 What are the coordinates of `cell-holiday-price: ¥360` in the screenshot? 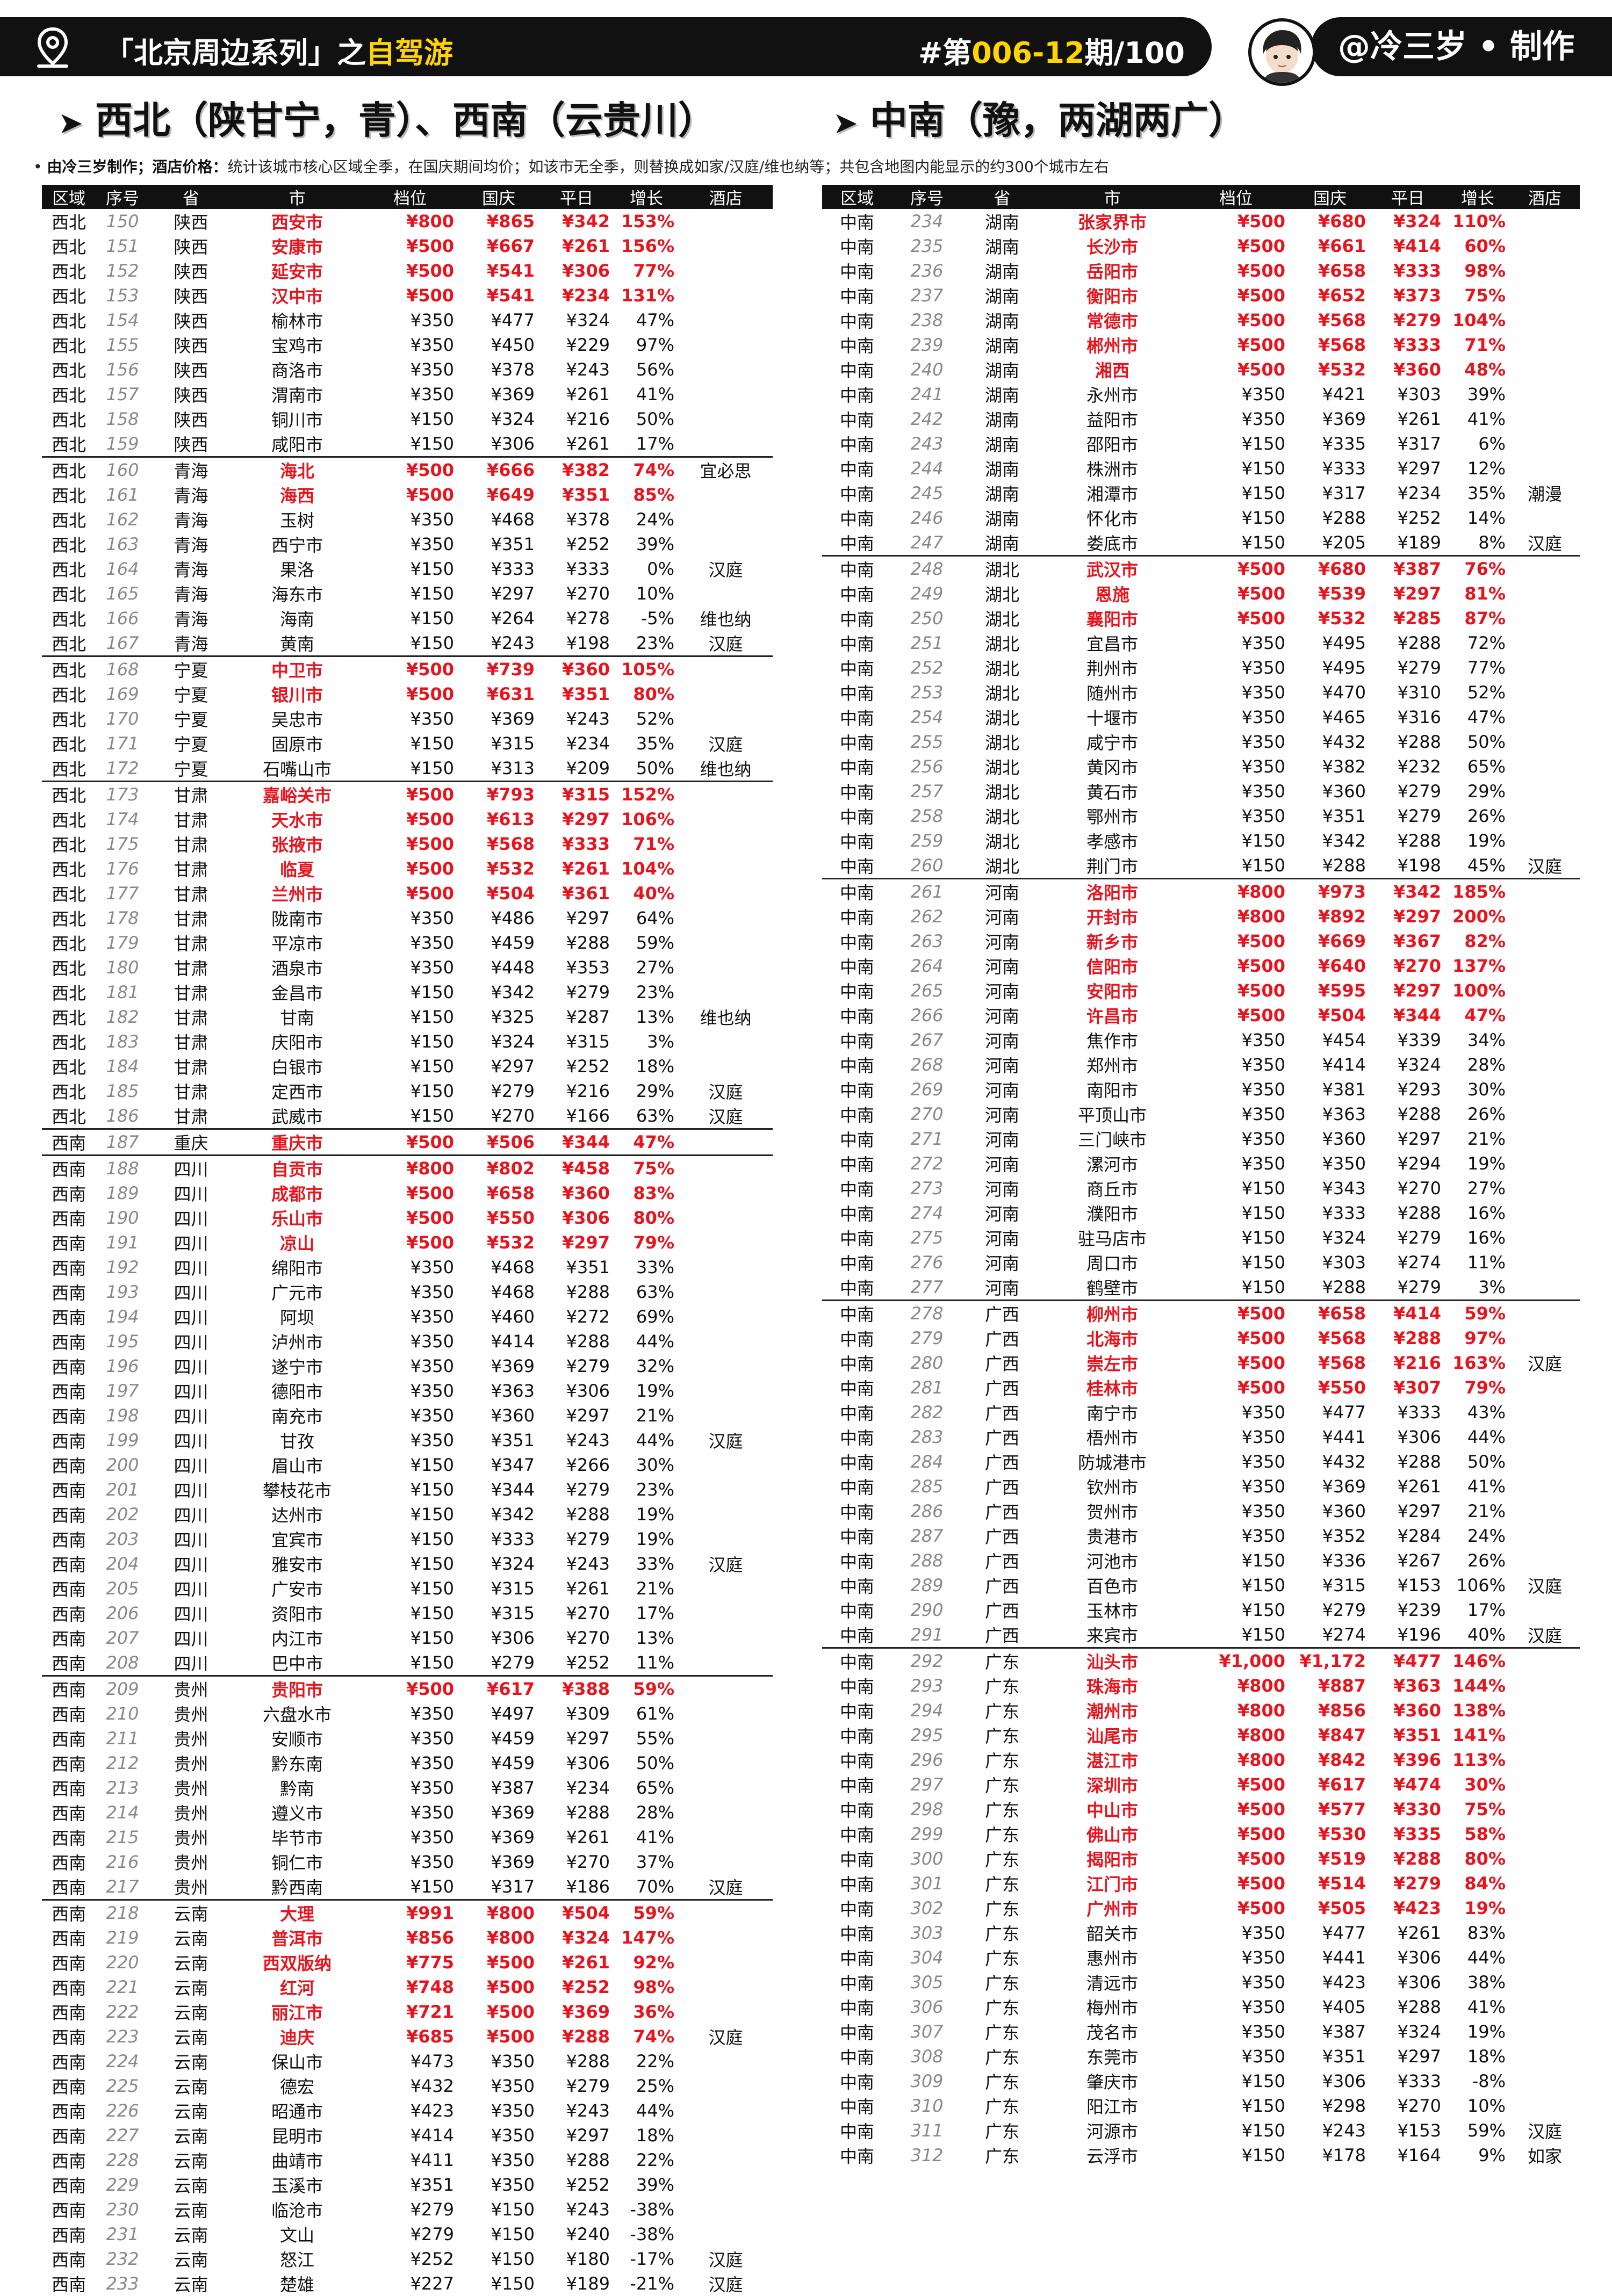 It's located at (1344, 791).